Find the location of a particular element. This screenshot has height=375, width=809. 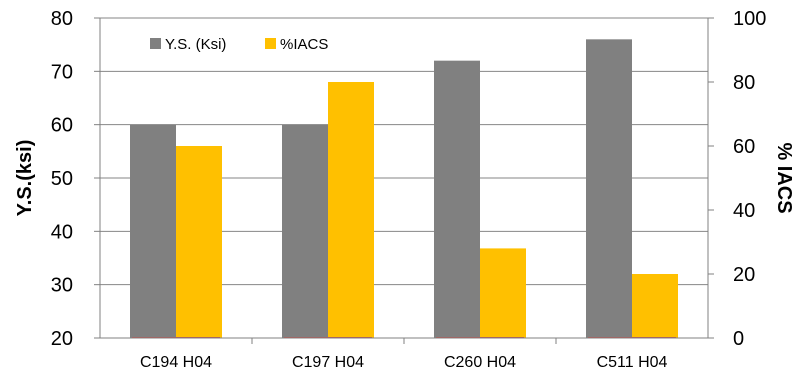

left-tick-label: 20 is located at coordinates (62, 339).